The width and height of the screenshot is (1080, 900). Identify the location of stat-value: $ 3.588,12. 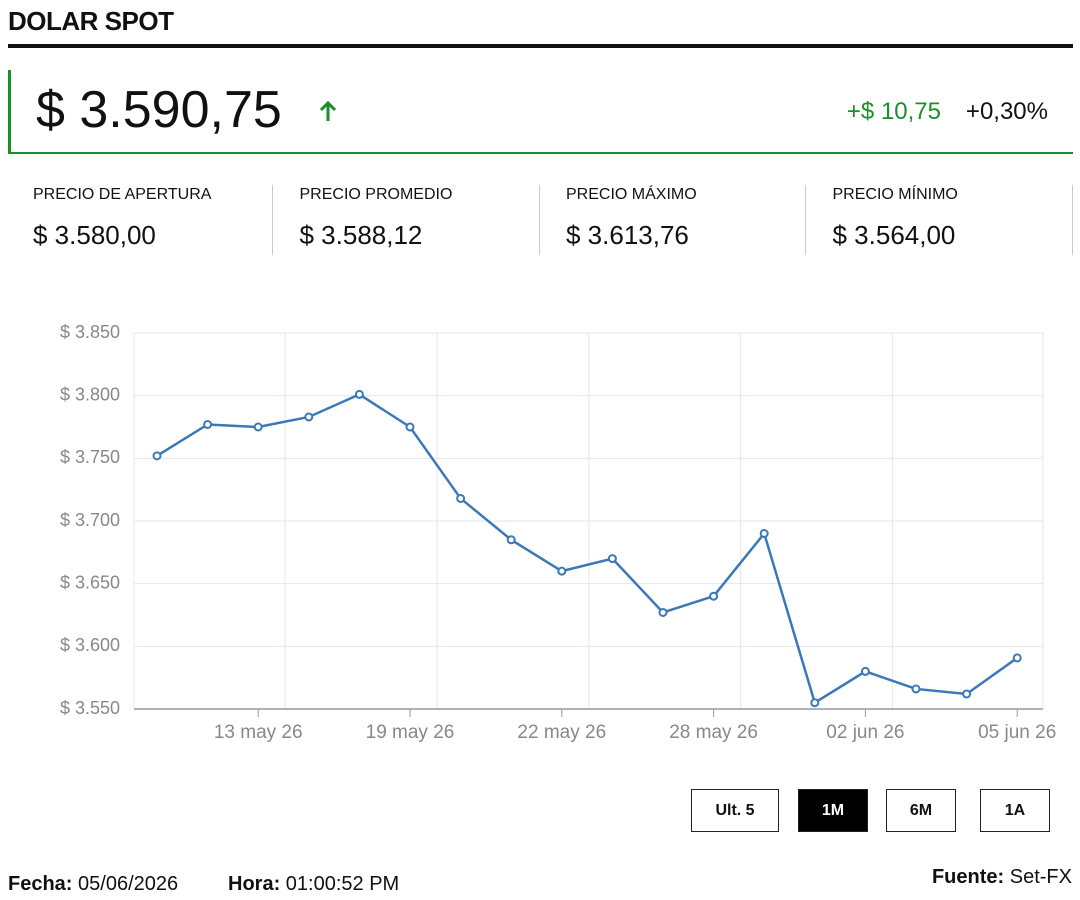
(361, 235).